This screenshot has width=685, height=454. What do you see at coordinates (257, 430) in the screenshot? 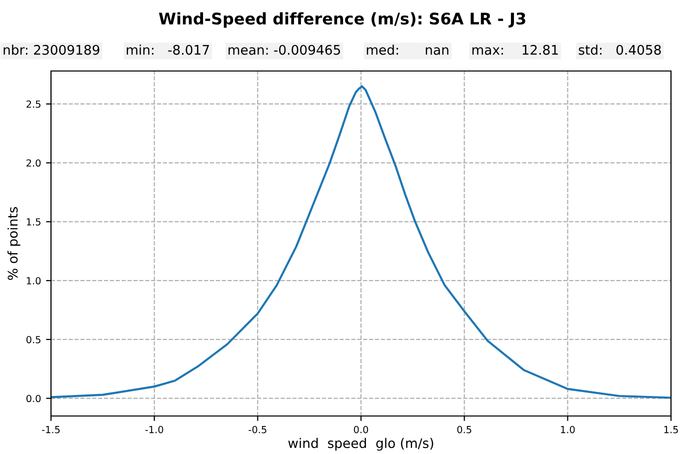
I see `x-tick-label: -0.5` at bounding box center [257, 430].